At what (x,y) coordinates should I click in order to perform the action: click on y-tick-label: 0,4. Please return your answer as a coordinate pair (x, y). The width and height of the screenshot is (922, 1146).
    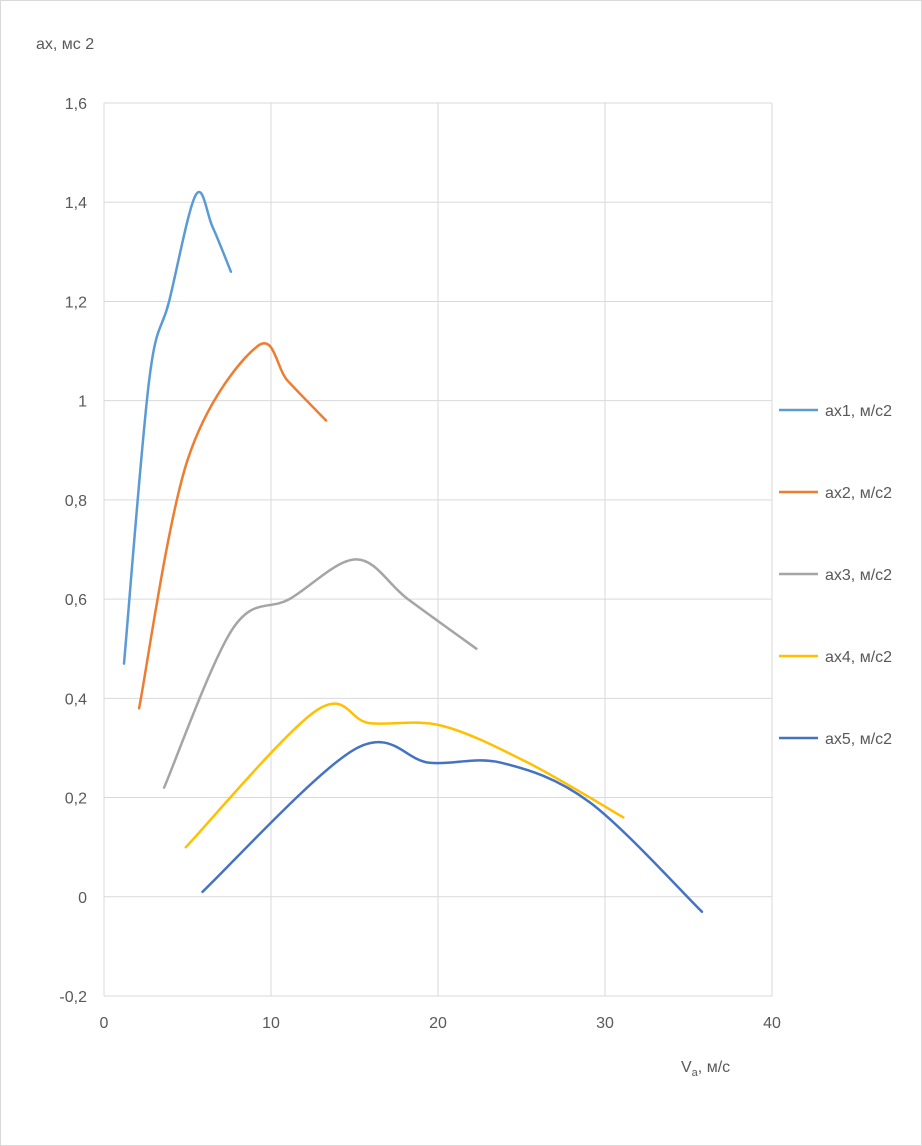
    Looking at the image, I should click on (76, 699).